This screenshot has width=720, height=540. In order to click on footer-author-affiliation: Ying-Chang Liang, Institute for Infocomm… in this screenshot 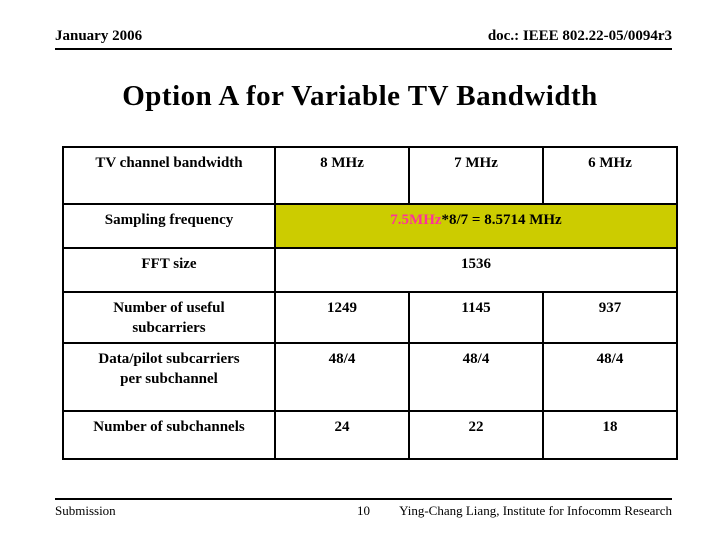, I will do `click(535, 510)`.